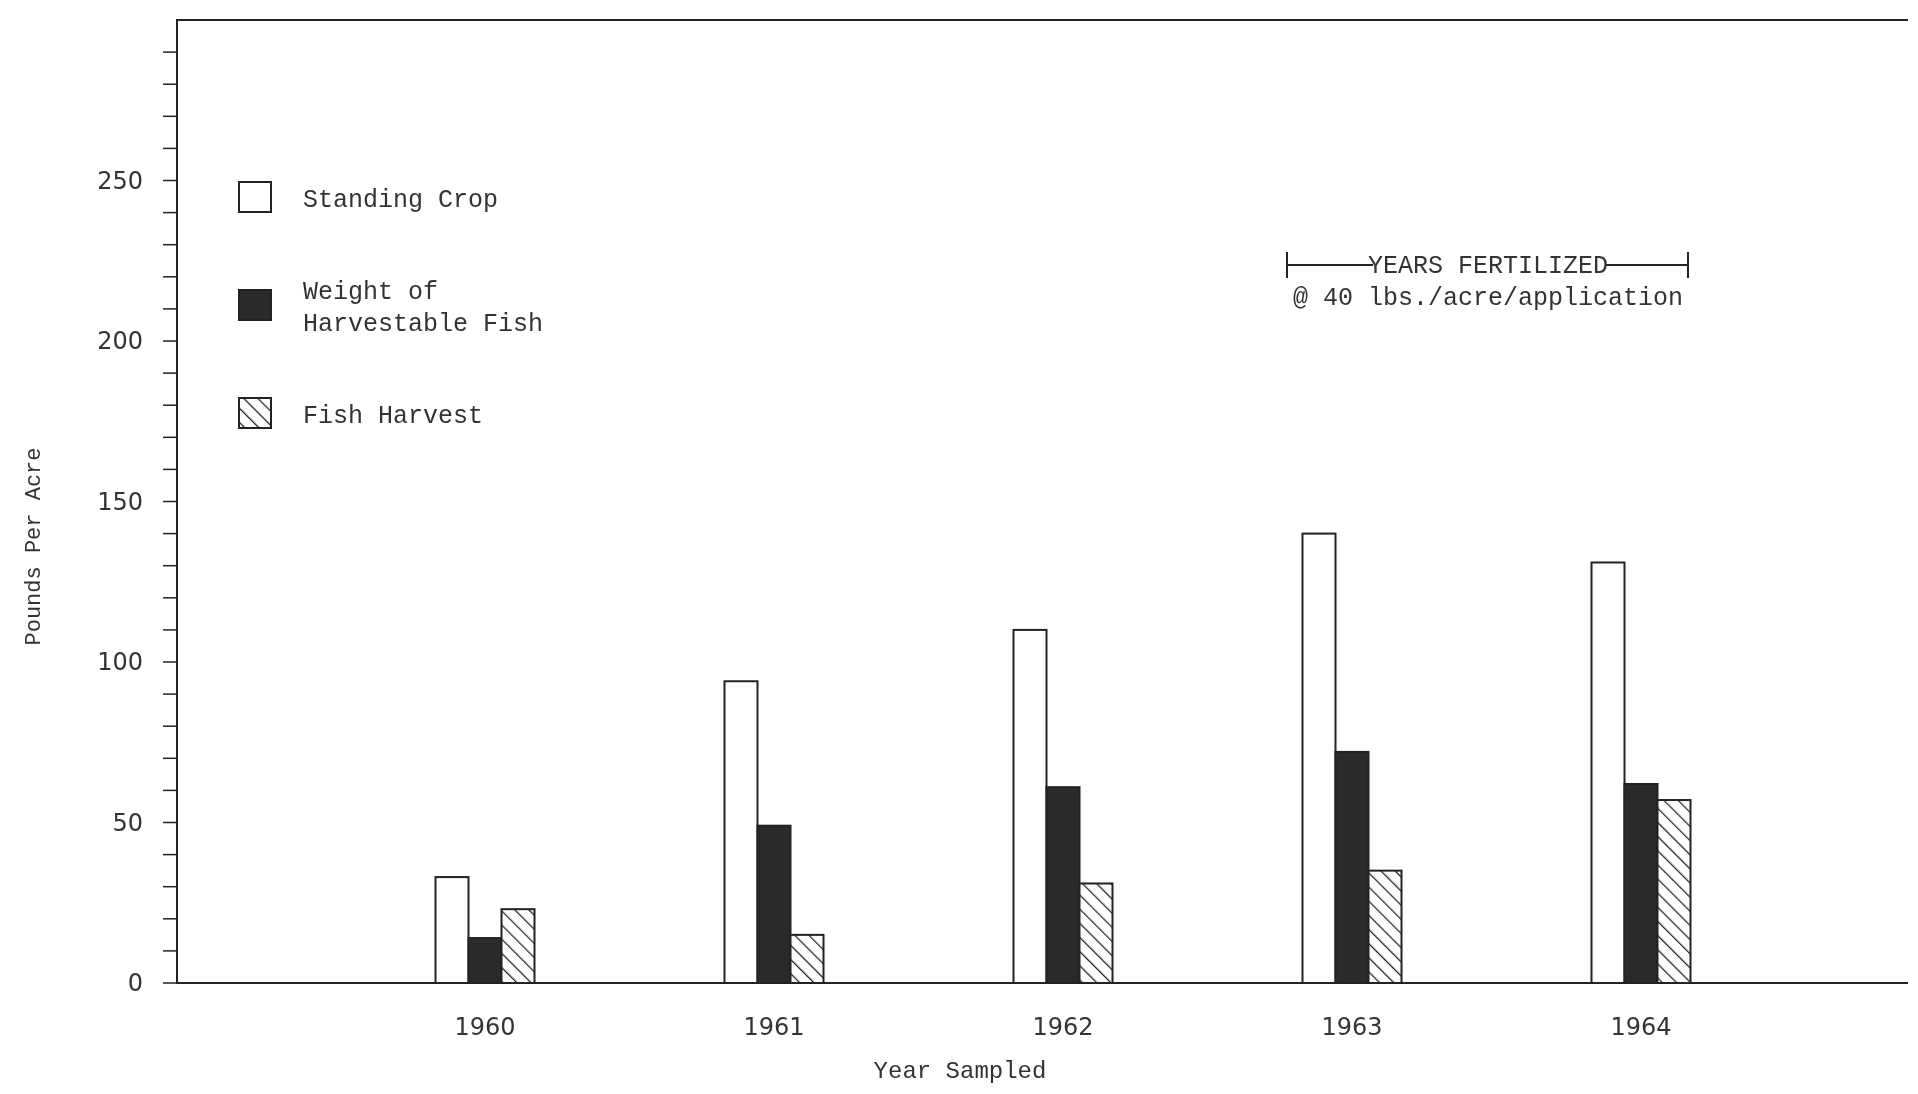 The width and height of the screenshot is (1918, 1094). What do you see at coordinates (960, 1071) in the screenshot?
I see `x-axis-title: Year Sampled` at bounding box center [960, 1071].